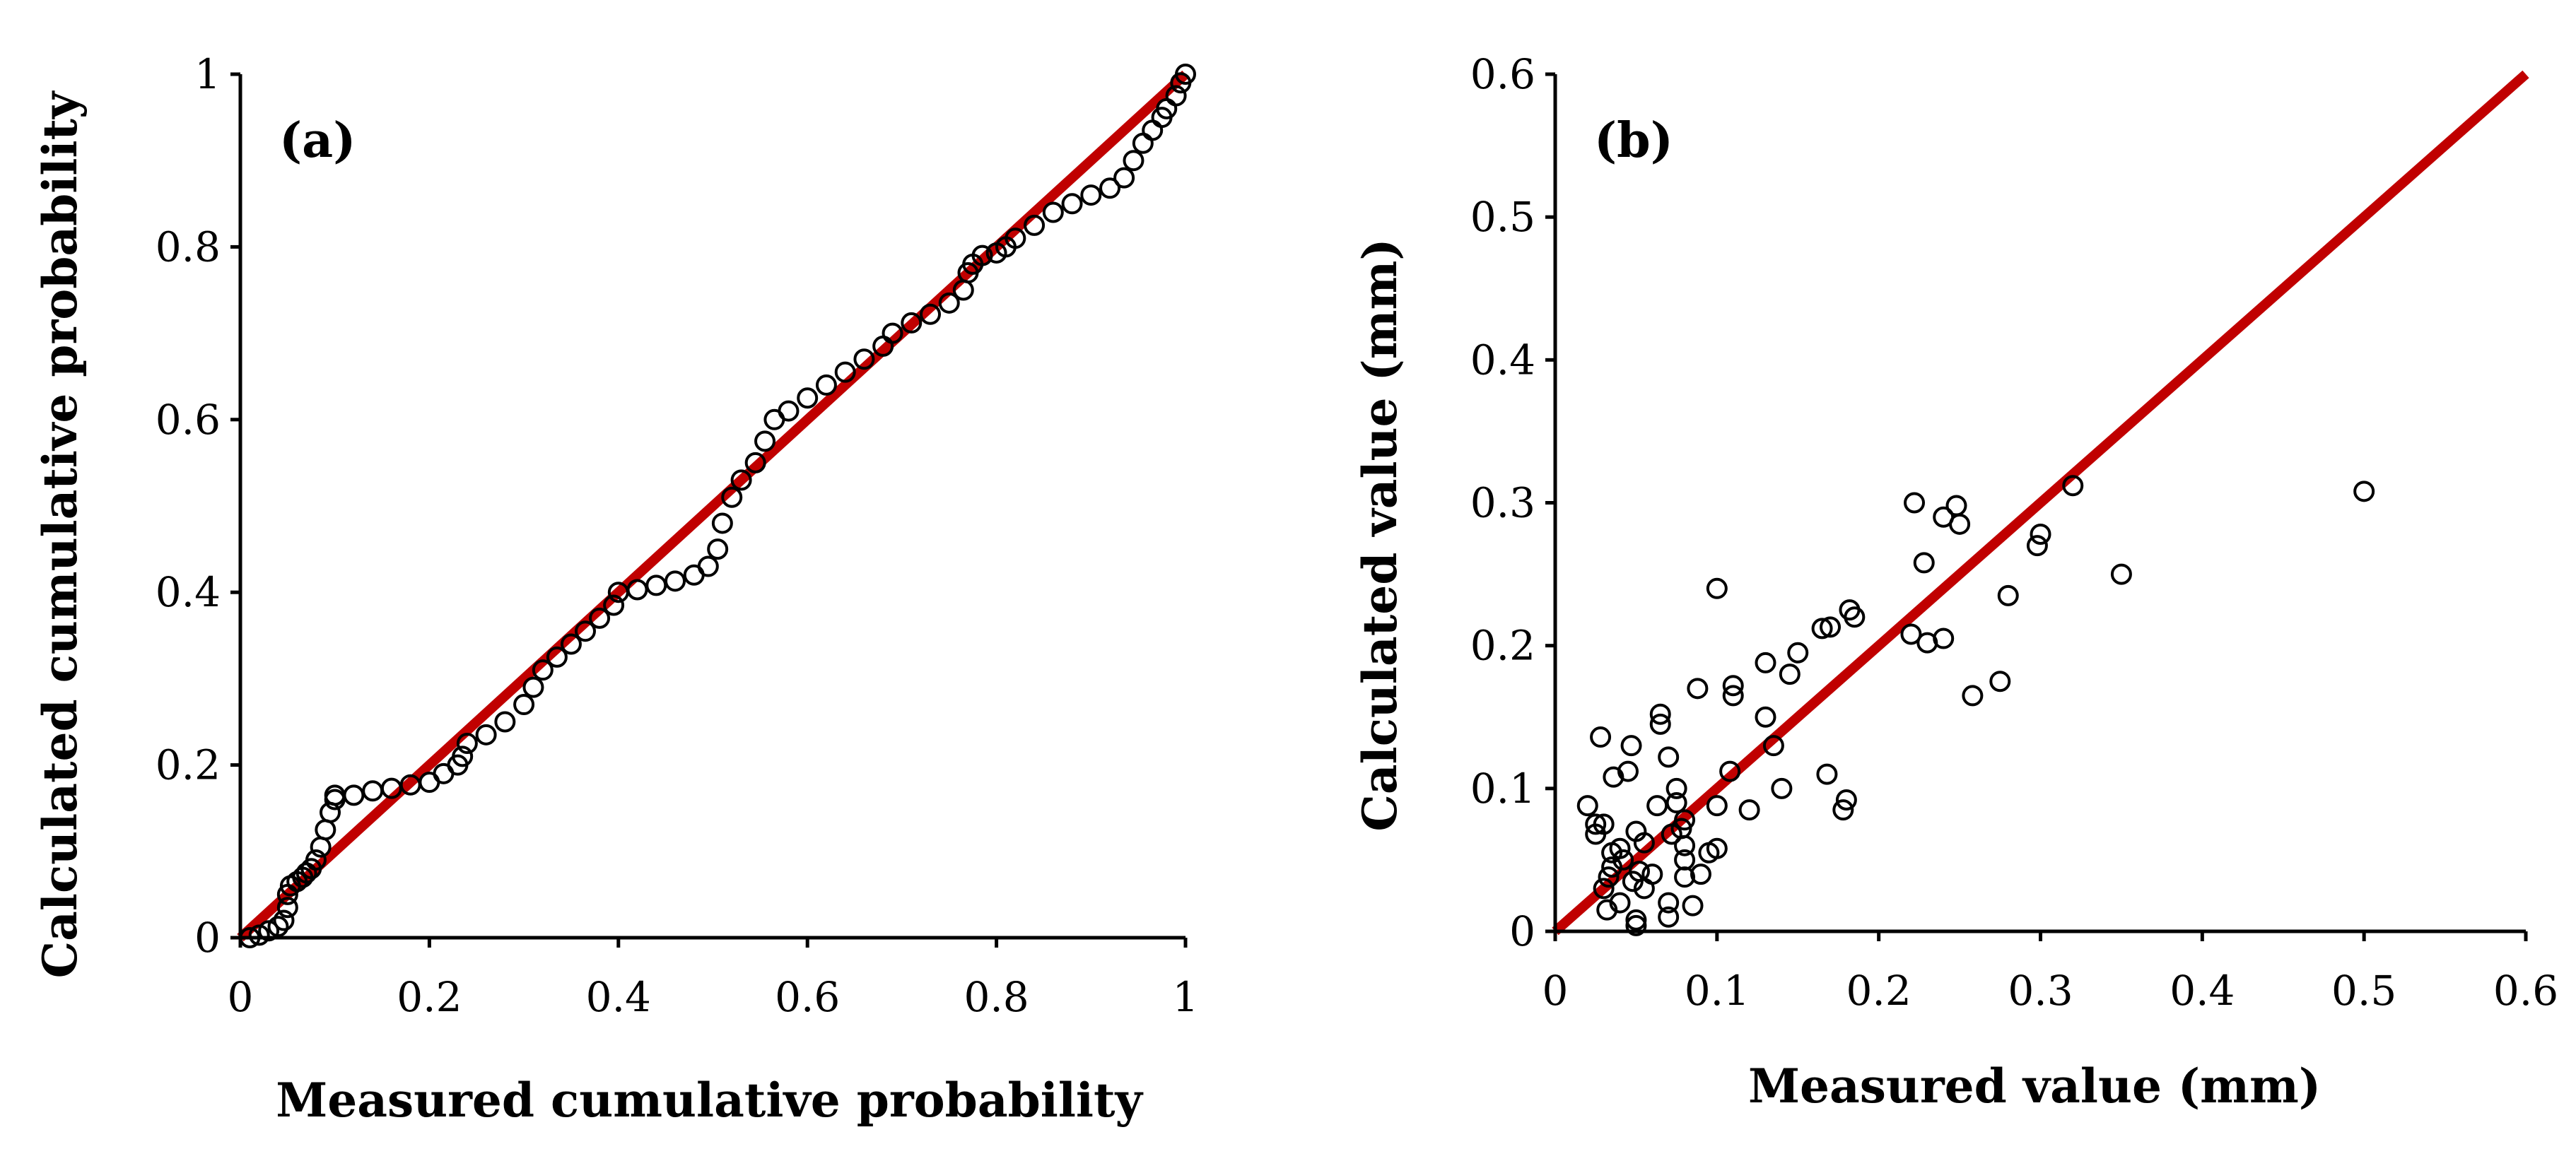 The width and height of the screenshot is (2576, 1161). What do you see at coordinates (1502, 74) in the screenshot?
I see `panel-b-y-tick-label: 0.6` at bounding box center [1502, 74].